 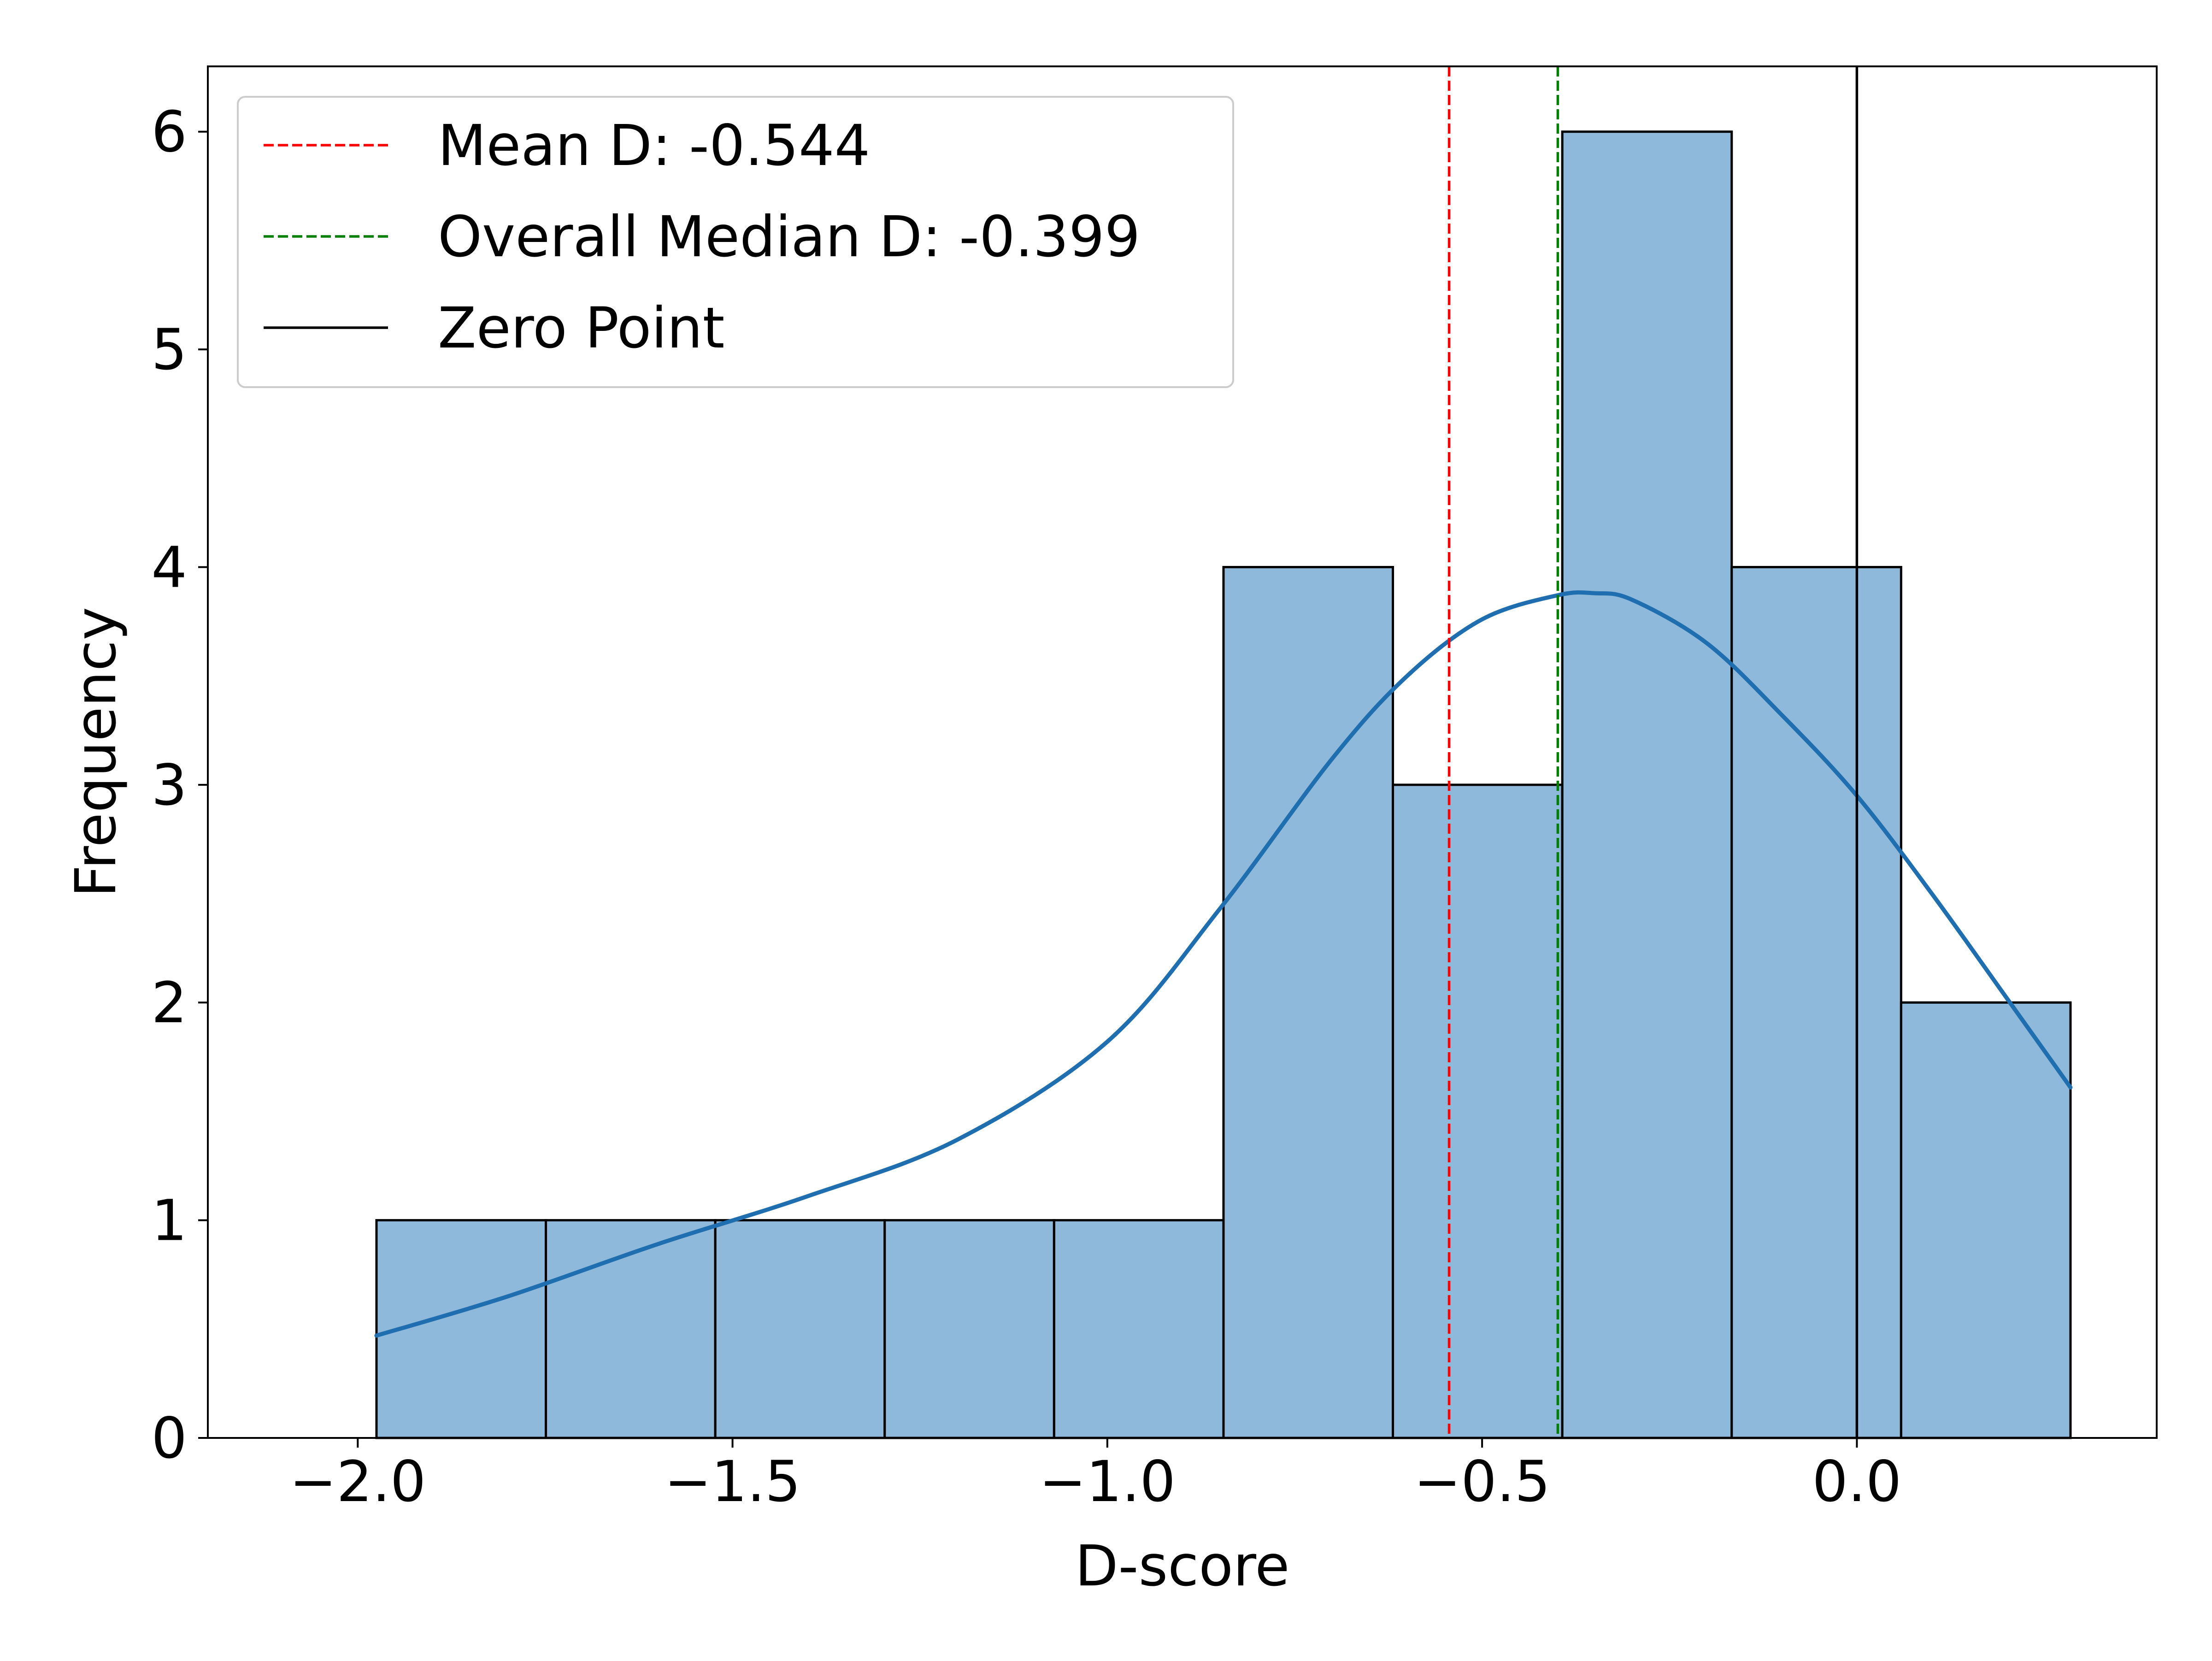 What do you see at coordinates (1182, 1566) in the screenshot?
I see `x-axis-label: D-score` at bounding box center [1182, 1566].